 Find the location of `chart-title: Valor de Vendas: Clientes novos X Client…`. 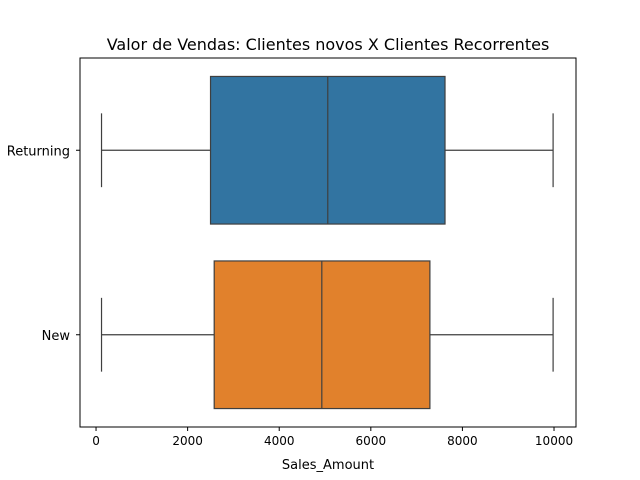

chart-title: Valor de Vendas: Clientes novos X Client… is located at coordinates (328, 44).